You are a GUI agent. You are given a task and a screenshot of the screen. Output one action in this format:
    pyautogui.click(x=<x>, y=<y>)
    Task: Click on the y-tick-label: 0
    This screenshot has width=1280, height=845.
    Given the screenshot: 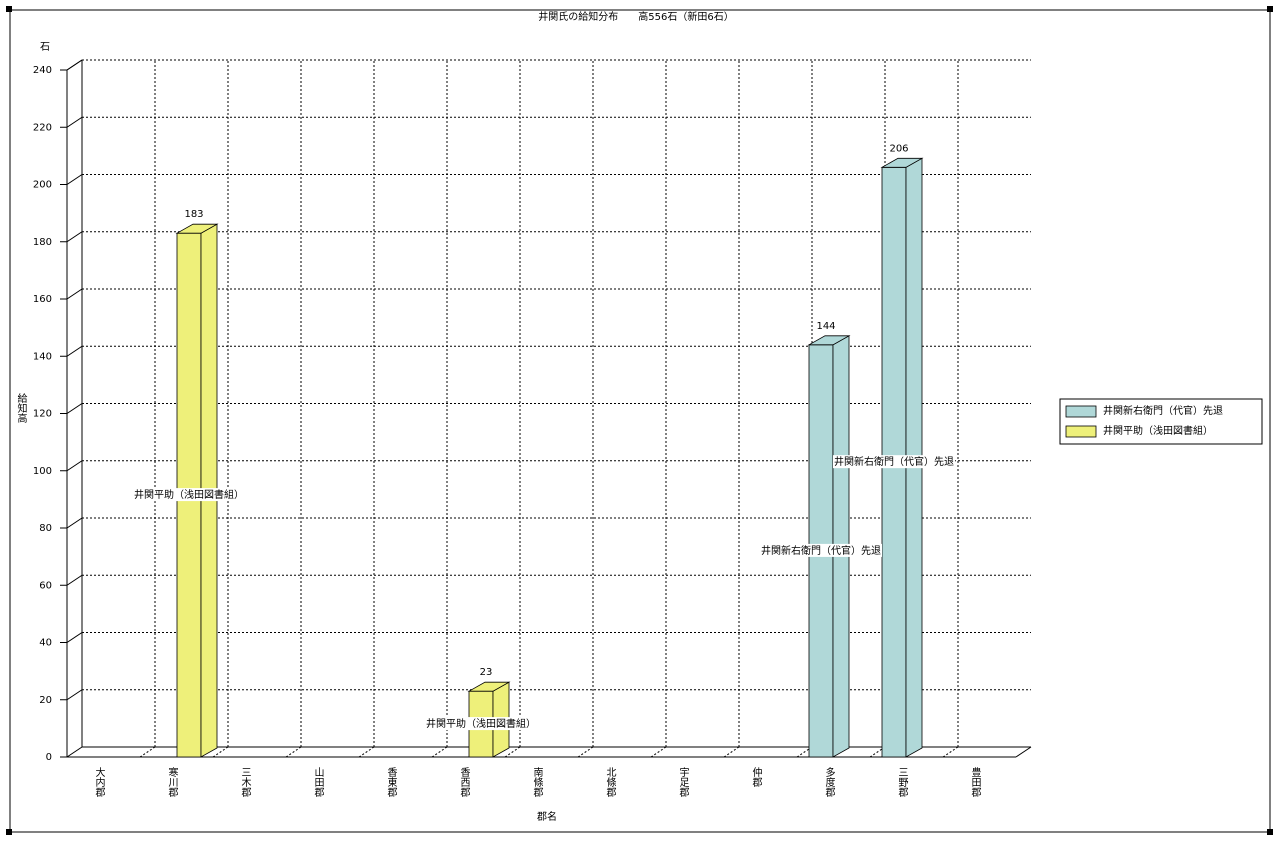 What is the action you would take?
    pyautogui.click(x=49, y=757)
    